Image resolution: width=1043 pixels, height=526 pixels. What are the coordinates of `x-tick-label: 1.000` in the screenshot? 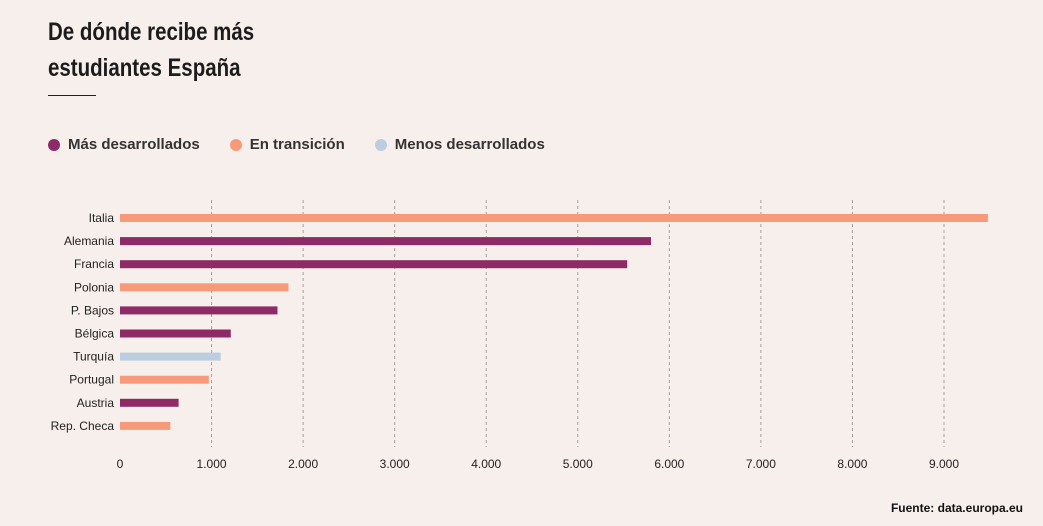 It's located at (212, 464).